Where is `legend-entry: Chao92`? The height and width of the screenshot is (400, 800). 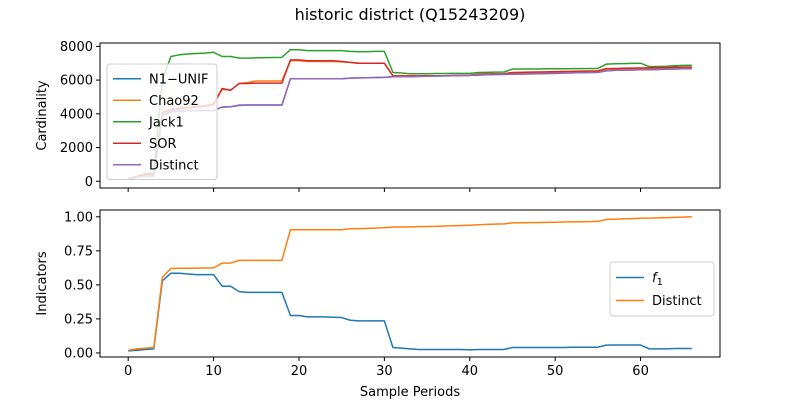 legend-entry: Chao92 is located at coordinates (174, 101).